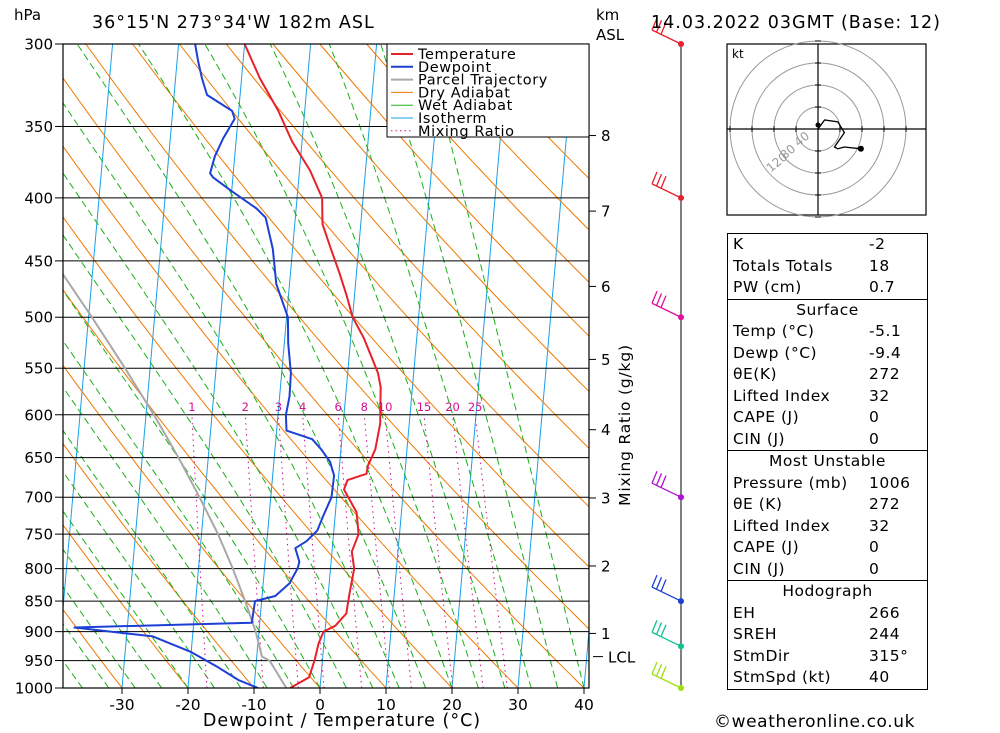 Image resolution: width=1000 pixels, height=733 pixels. I want to click on mixing-ratio-label: 15, so click(424, 407).